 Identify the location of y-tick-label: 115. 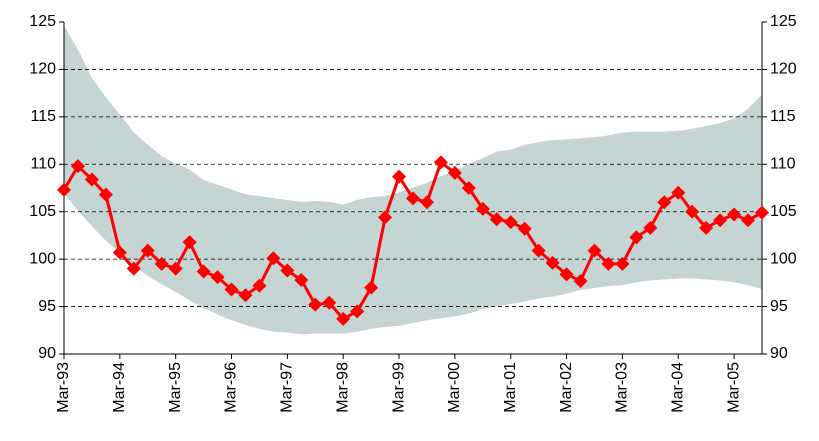
(43, 116).